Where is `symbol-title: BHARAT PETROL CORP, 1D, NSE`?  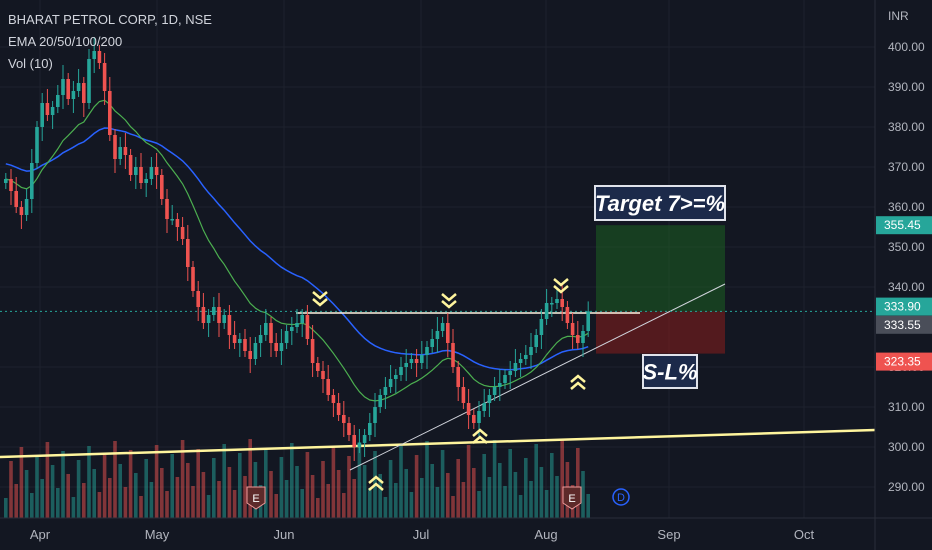 symbol-title: BHARAT PETROL CORP, 1D, NSE is located at coordinates (110, 19).